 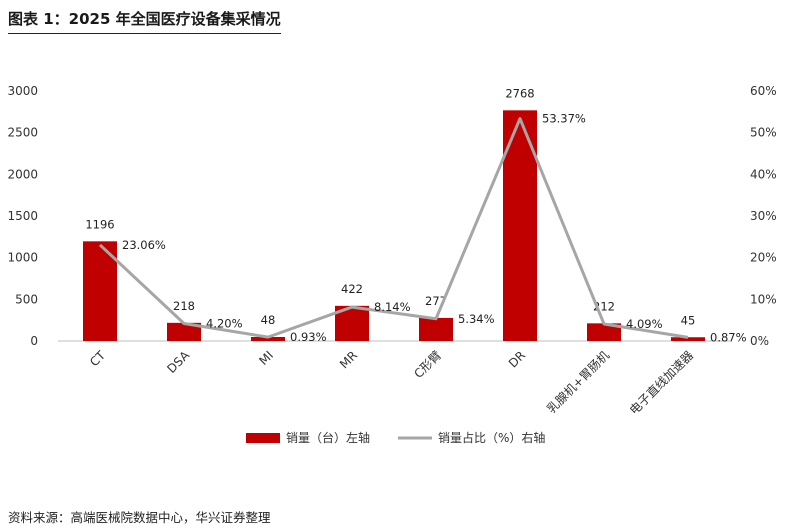 I want to click on right-tick-label: 30%, so click(x=763, y=216).